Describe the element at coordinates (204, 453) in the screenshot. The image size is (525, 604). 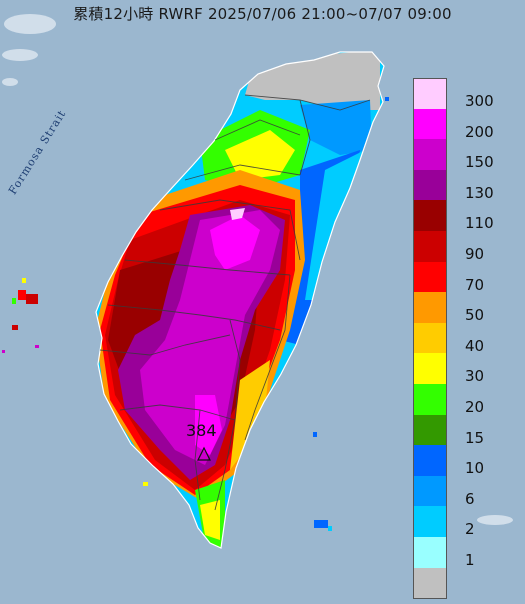
I see `triangle-marker-icon` at that location.